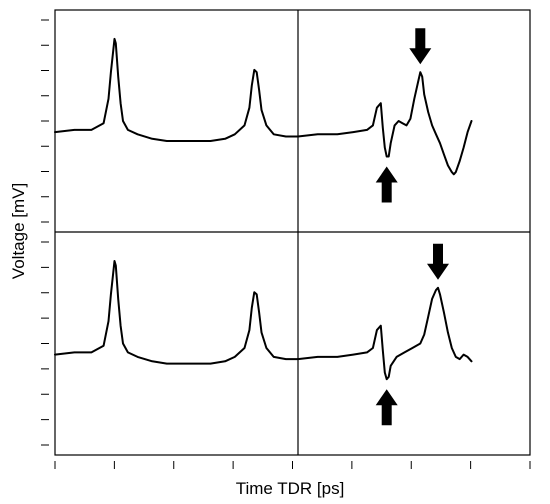 The image size is (550, 504). I want to click on panel-top-left, so click(176, 89).